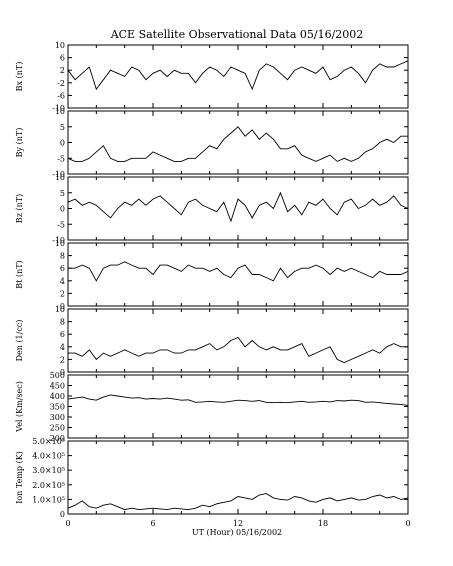 This screenshot has height=566, width=453. I want to click on y-tick-label: 500, so click(57, 375).